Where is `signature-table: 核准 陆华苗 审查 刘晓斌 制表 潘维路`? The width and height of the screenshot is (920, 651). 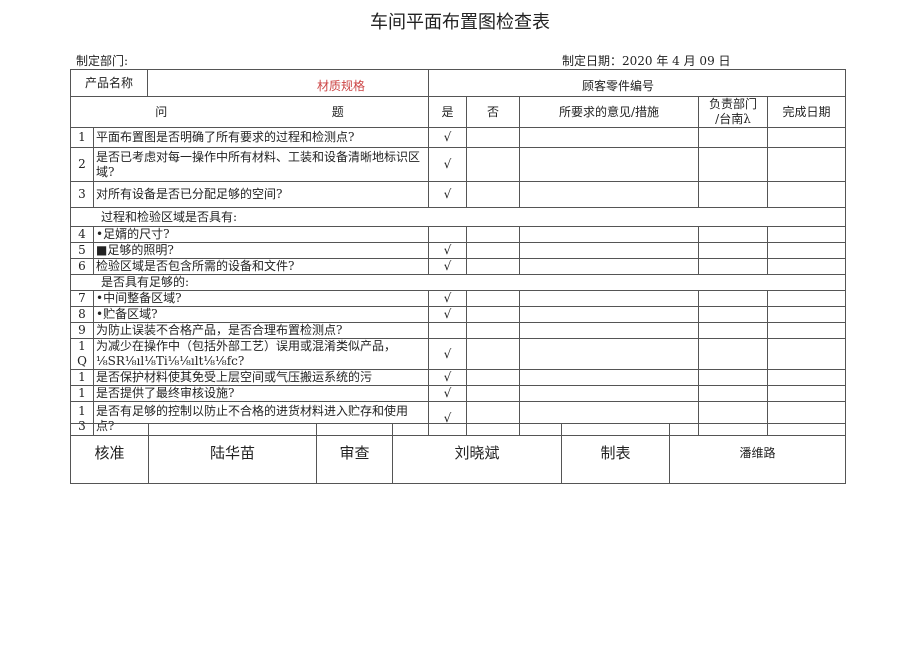
signature-table: 核准 陆华苗 审查 刘晓斌 制表 潘维路 is located at coordinates (458, 453).